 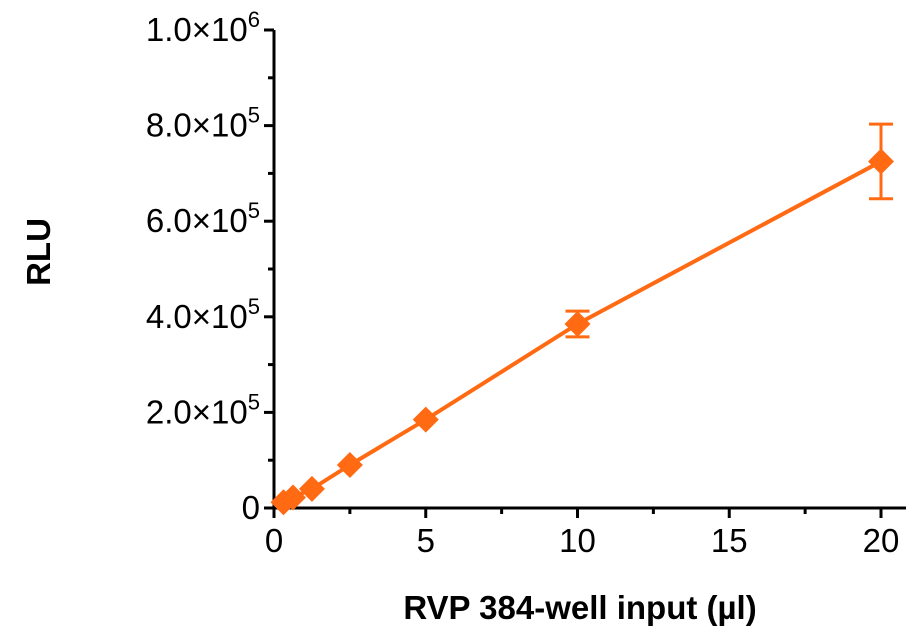 What do you see at coordinates (579, 607) in the screenshot?
I see `x-axis-title: RVP 384-well input (µl)` at bounding box center [579, 607].